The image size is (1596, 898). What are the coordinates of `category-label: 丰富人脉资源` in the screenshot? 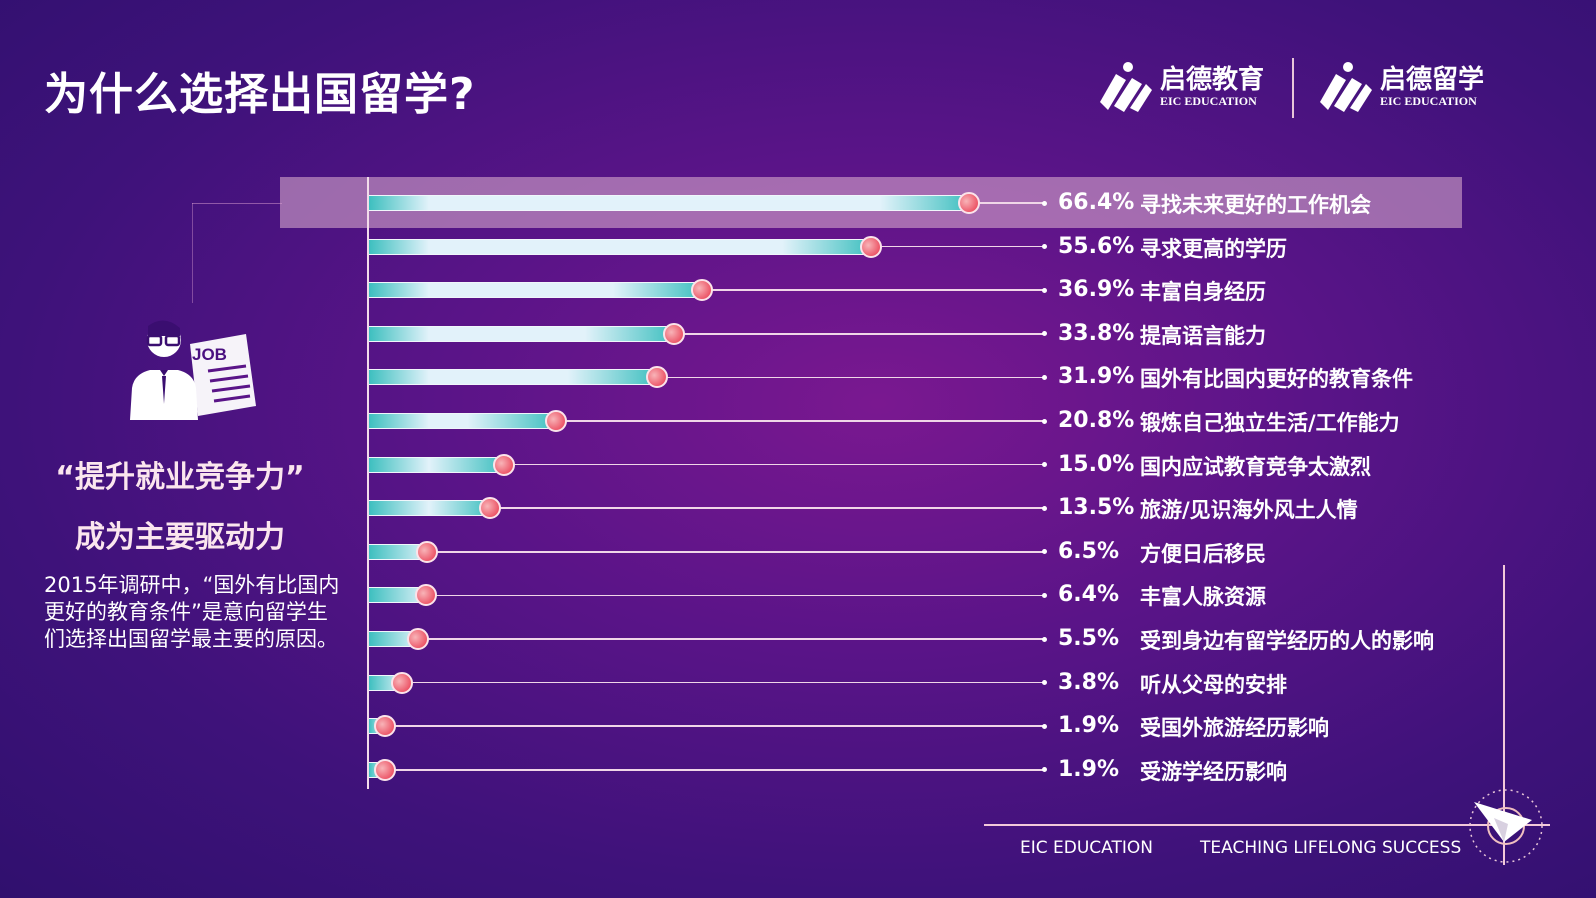 It's located at (1203, 597).